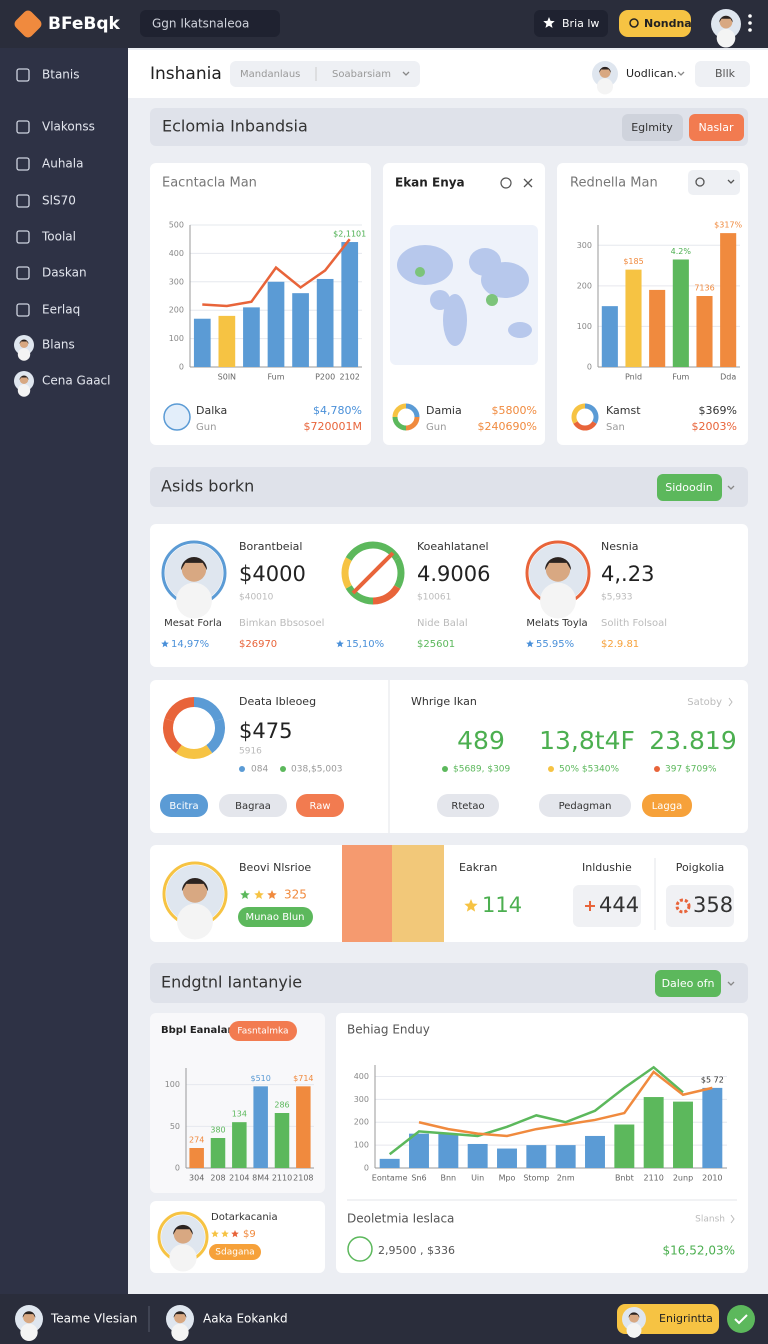 The height and width of the screenshot is (1344, 768). I want to click on label: Enigrintta, so click(686, 1318).